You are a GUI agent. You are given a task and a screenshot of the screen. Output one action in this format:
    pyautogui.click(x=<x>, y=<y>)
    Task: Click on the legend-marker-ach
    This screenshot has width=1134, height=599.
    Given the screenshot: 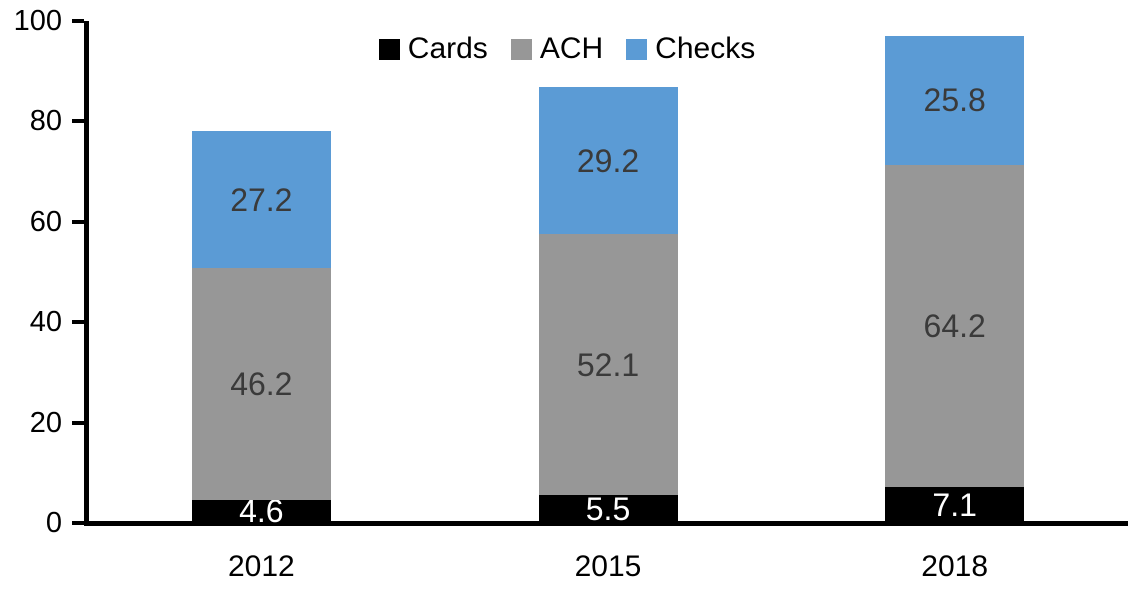 What is the action you would take?
    pyautogui.click(x=521, y=49)
    